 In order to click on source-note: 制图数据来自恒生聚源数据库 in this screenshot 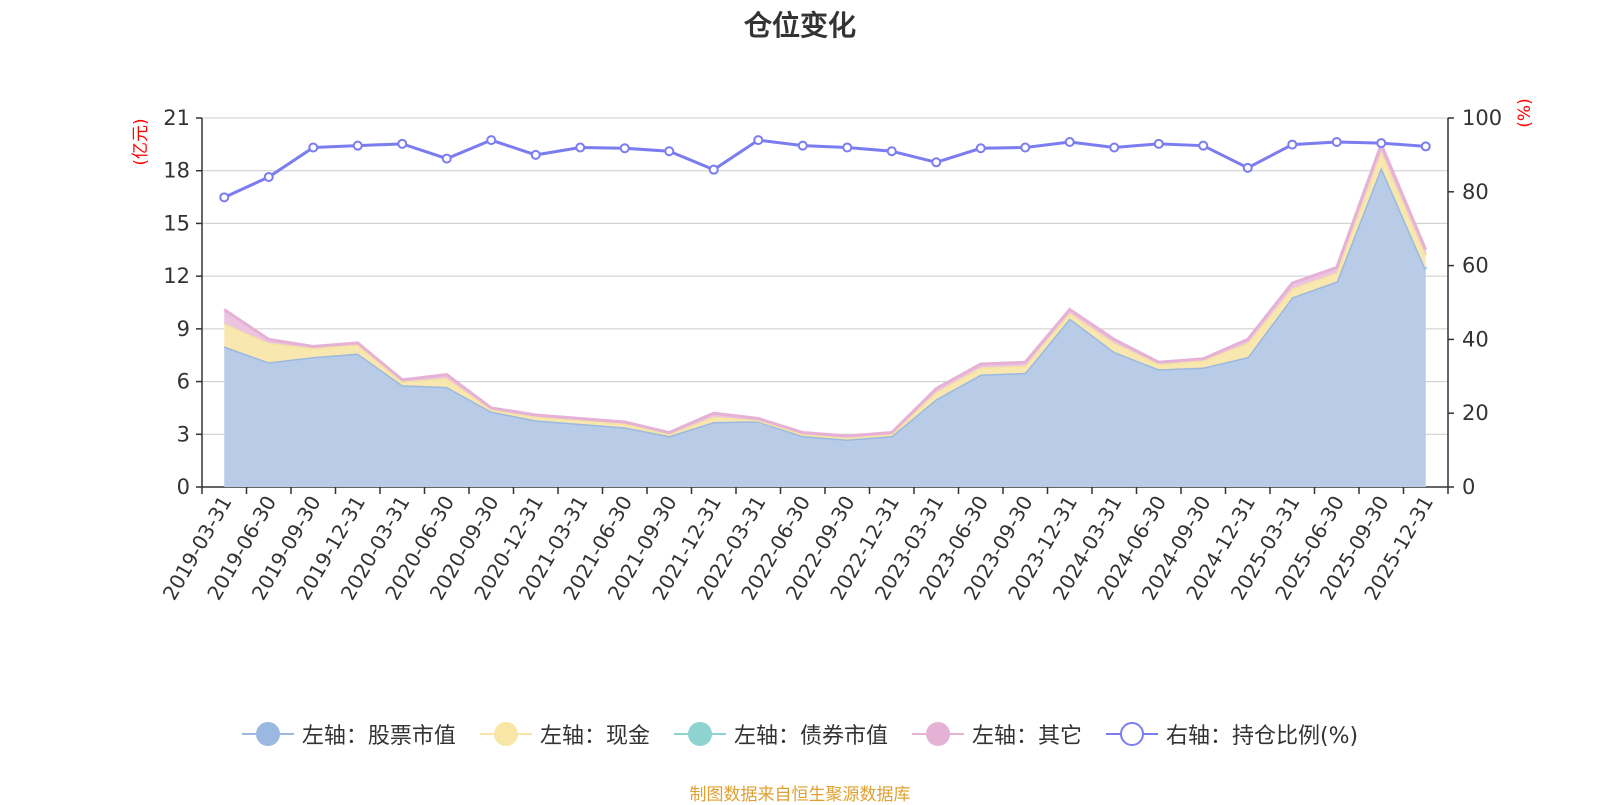, I will do `click(800, 795)`.